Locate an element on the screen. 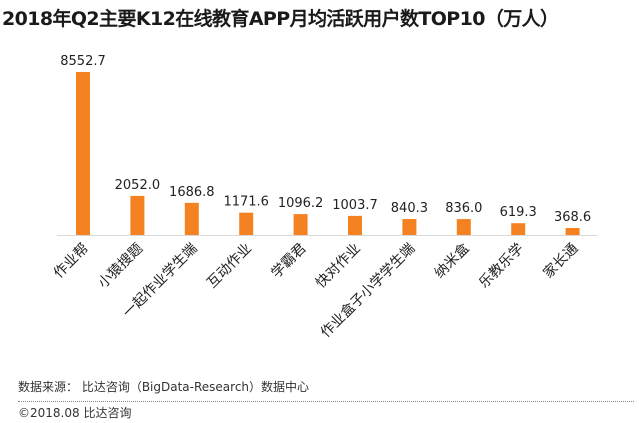 The height and width of the screenshot is (423, 639). data-label: 840.3 is located at coordinates (409, 208).